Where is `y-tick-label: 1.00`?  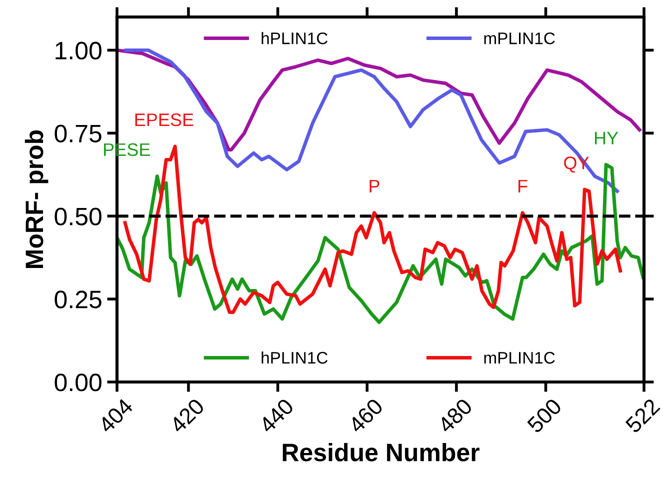
y-tick-label: 1.00 is located at coordinates (79, 51).